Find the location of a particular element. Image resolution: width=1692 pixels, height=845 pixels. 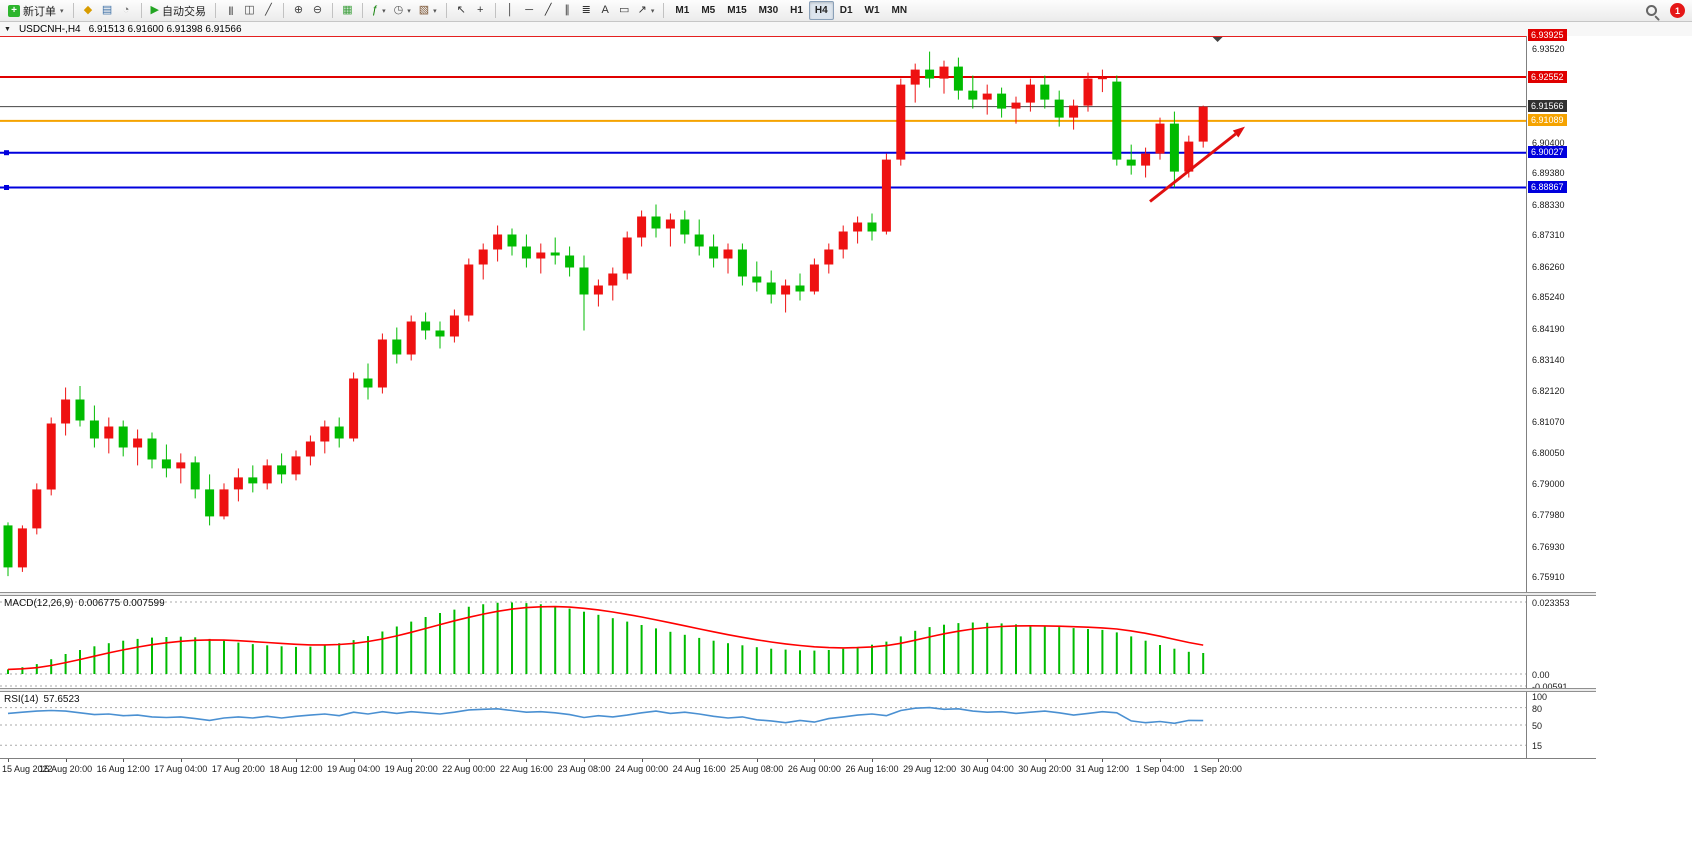

rsi-label: RSI(14) 57.6523 is located at coordinates (44, 699).